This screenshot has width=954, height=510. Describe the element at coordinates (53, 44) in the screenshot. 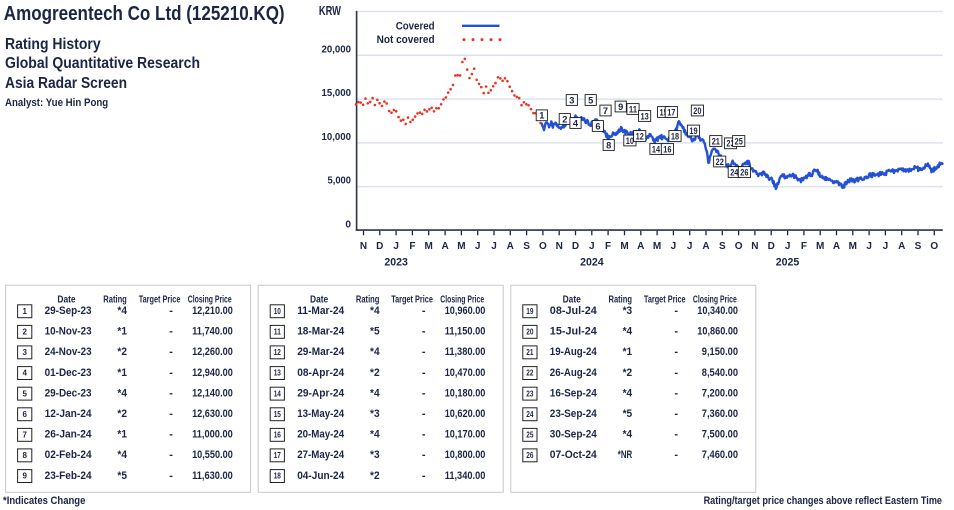

I see `svg-text: Rating History` at that location.